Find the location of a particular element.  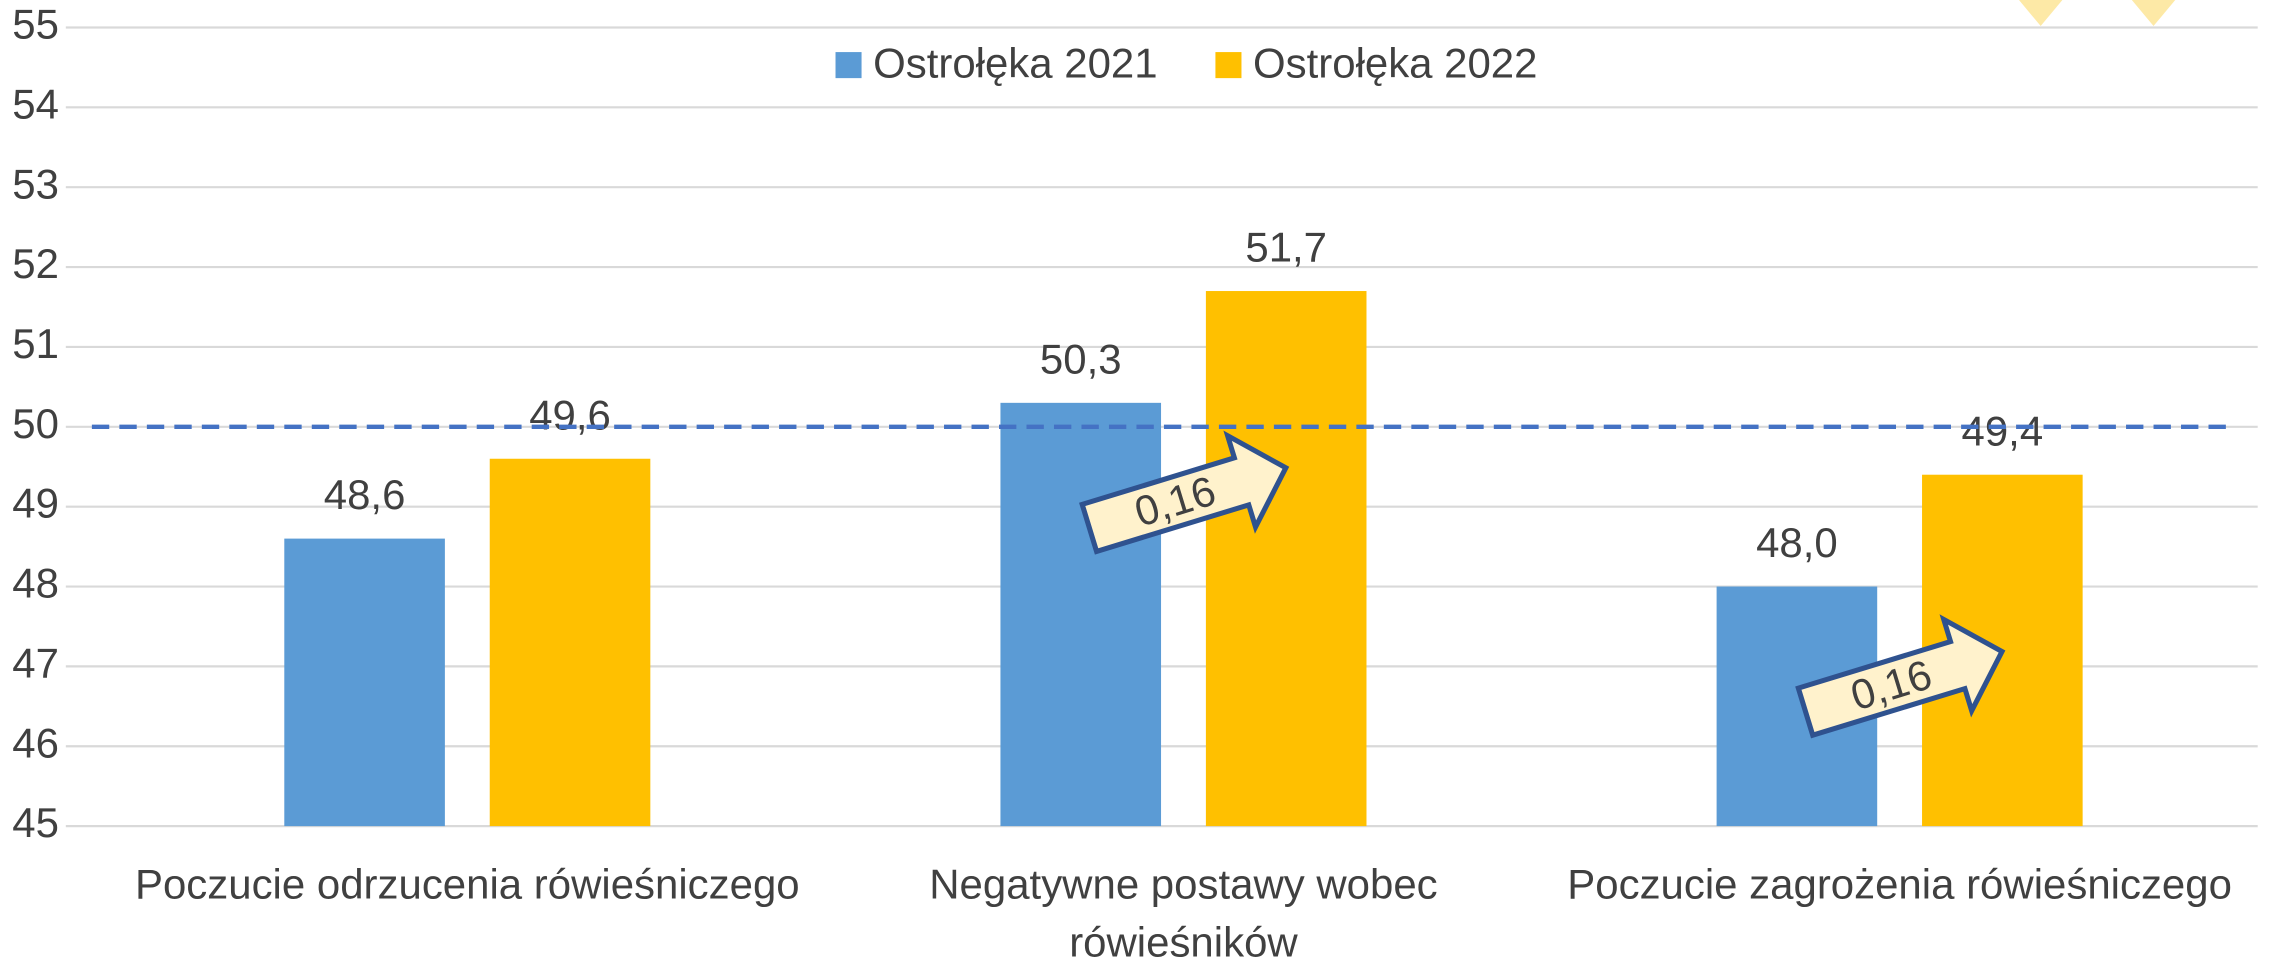

y-tick-label: 48 is located at coordinates (35, 583).